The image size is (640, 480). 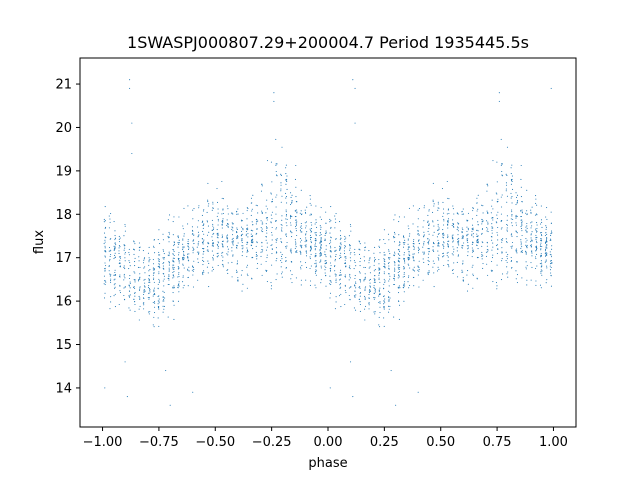 What do you see at coordinates (553, 442) in the screenshot?
I see `x-tick-label: 1.00` at bounding box center [553, 442].